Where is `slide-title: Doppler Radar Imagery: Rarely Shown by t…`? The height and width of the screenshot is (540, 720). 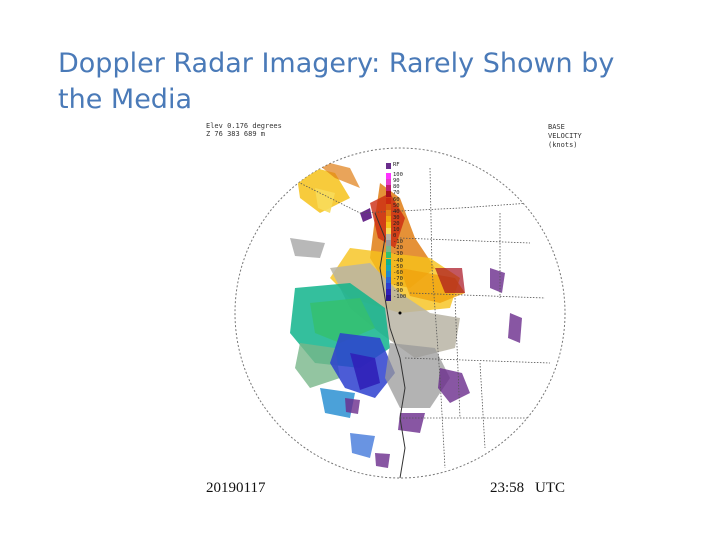 slide-title: Doppler Radar Imagery: Rarely Shown by t… is located at coordinates (336, 81).